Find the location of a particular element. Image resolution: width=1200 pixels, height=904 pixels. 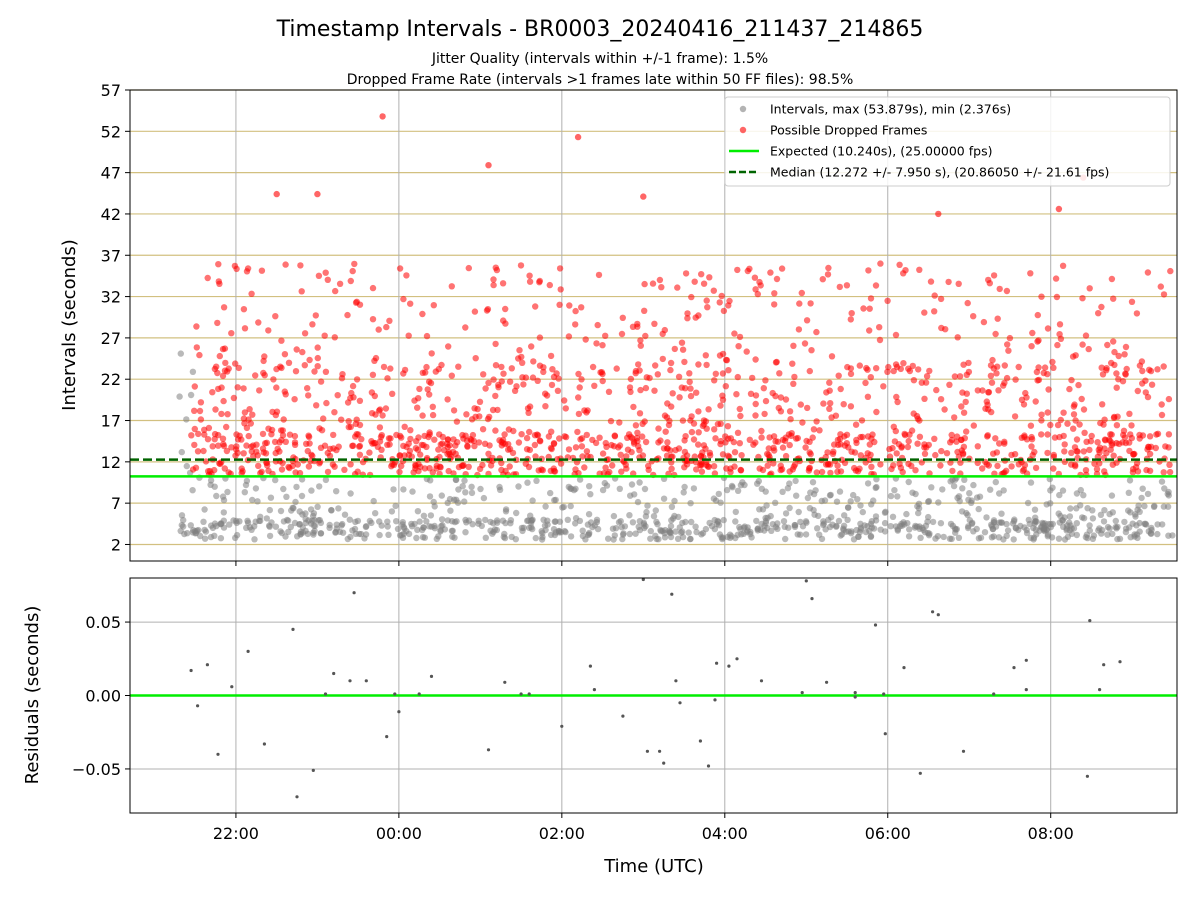

intervals-y-axis-label: Intervals (seconds) is located at coordinates (69, 325).